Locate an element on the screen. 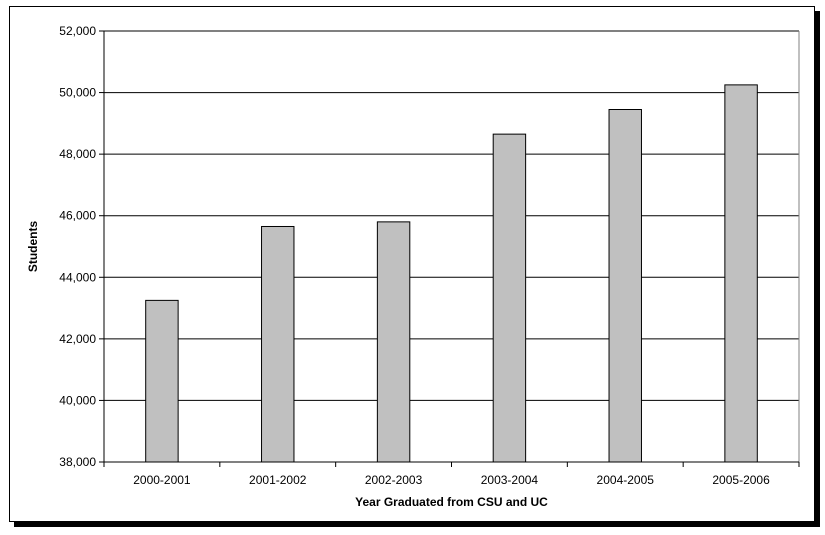  x-tick-label: 2004-2005 is located at coordinates (626, 480).